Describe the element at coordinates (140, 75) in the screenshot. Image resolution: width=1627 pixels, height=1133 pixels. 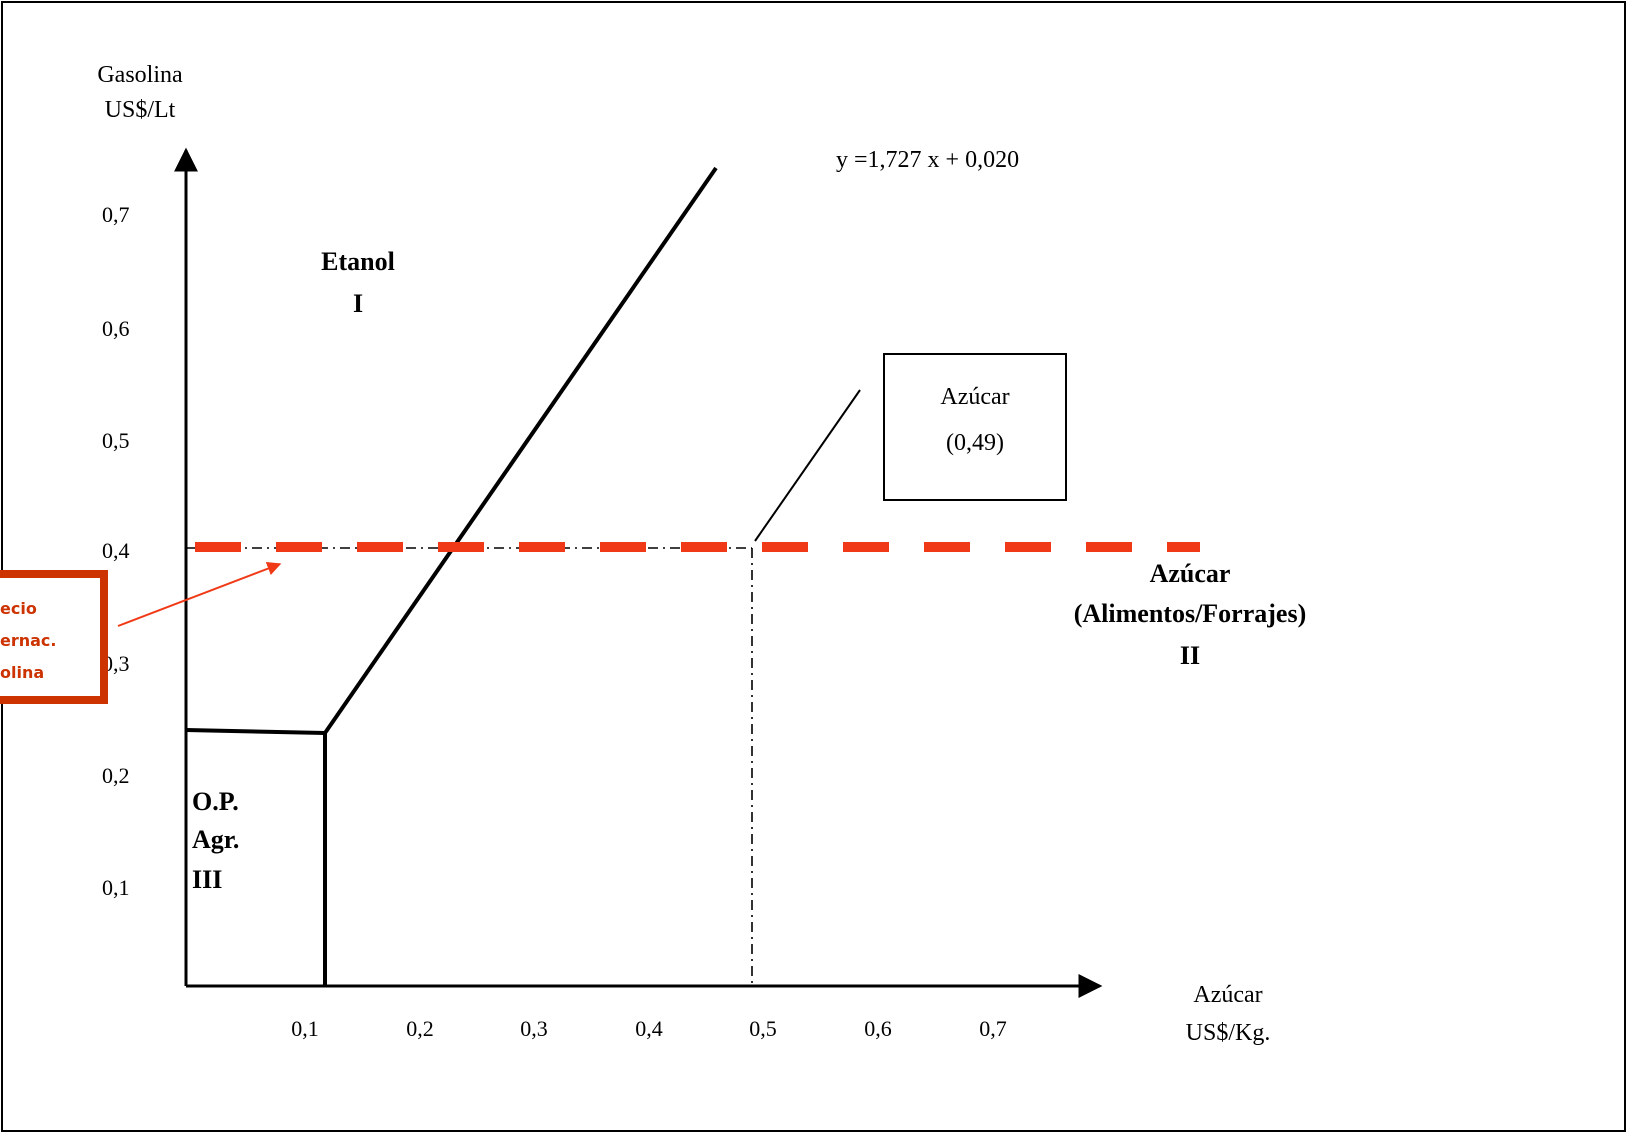
I see `y-axis-title: Gasolina` at that location.